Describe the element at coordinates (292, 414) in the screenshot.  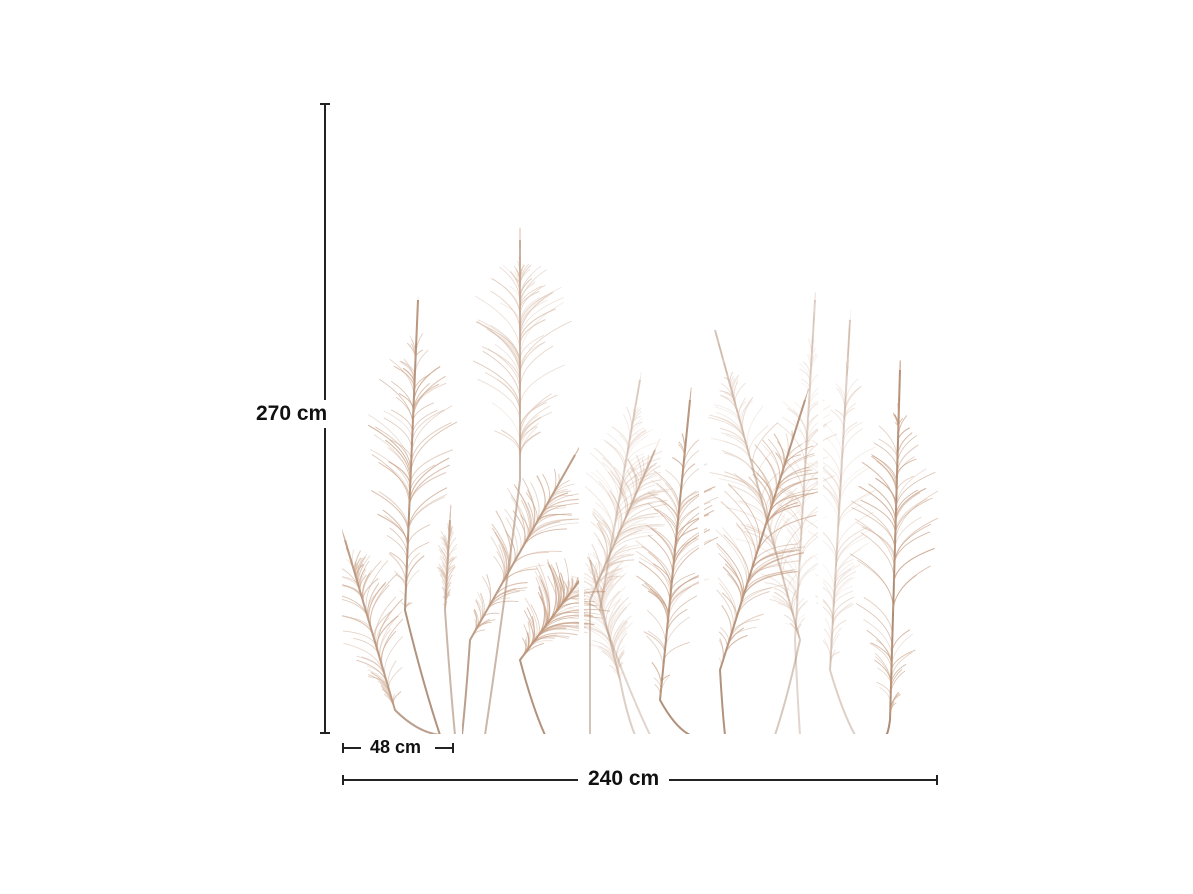
I see `height-label: 270 cm` at that location.